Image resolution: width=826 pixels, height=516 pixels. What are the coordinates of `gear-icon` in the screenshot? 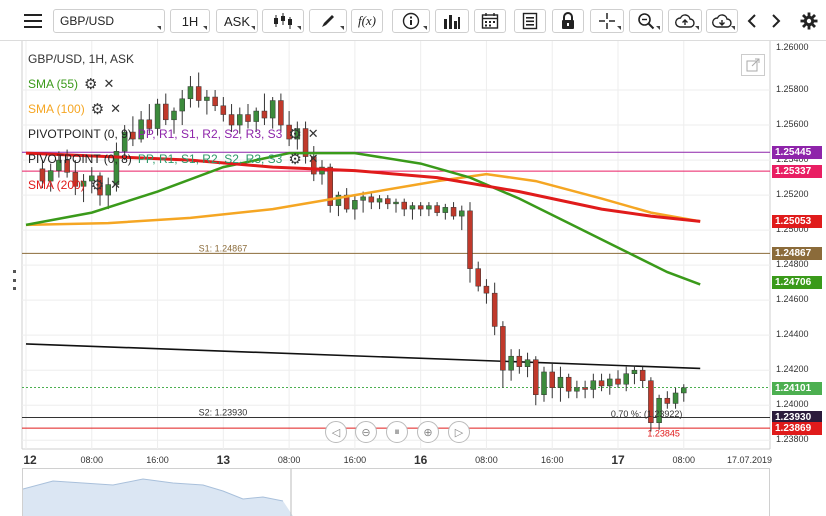 It's located at (809, 21).